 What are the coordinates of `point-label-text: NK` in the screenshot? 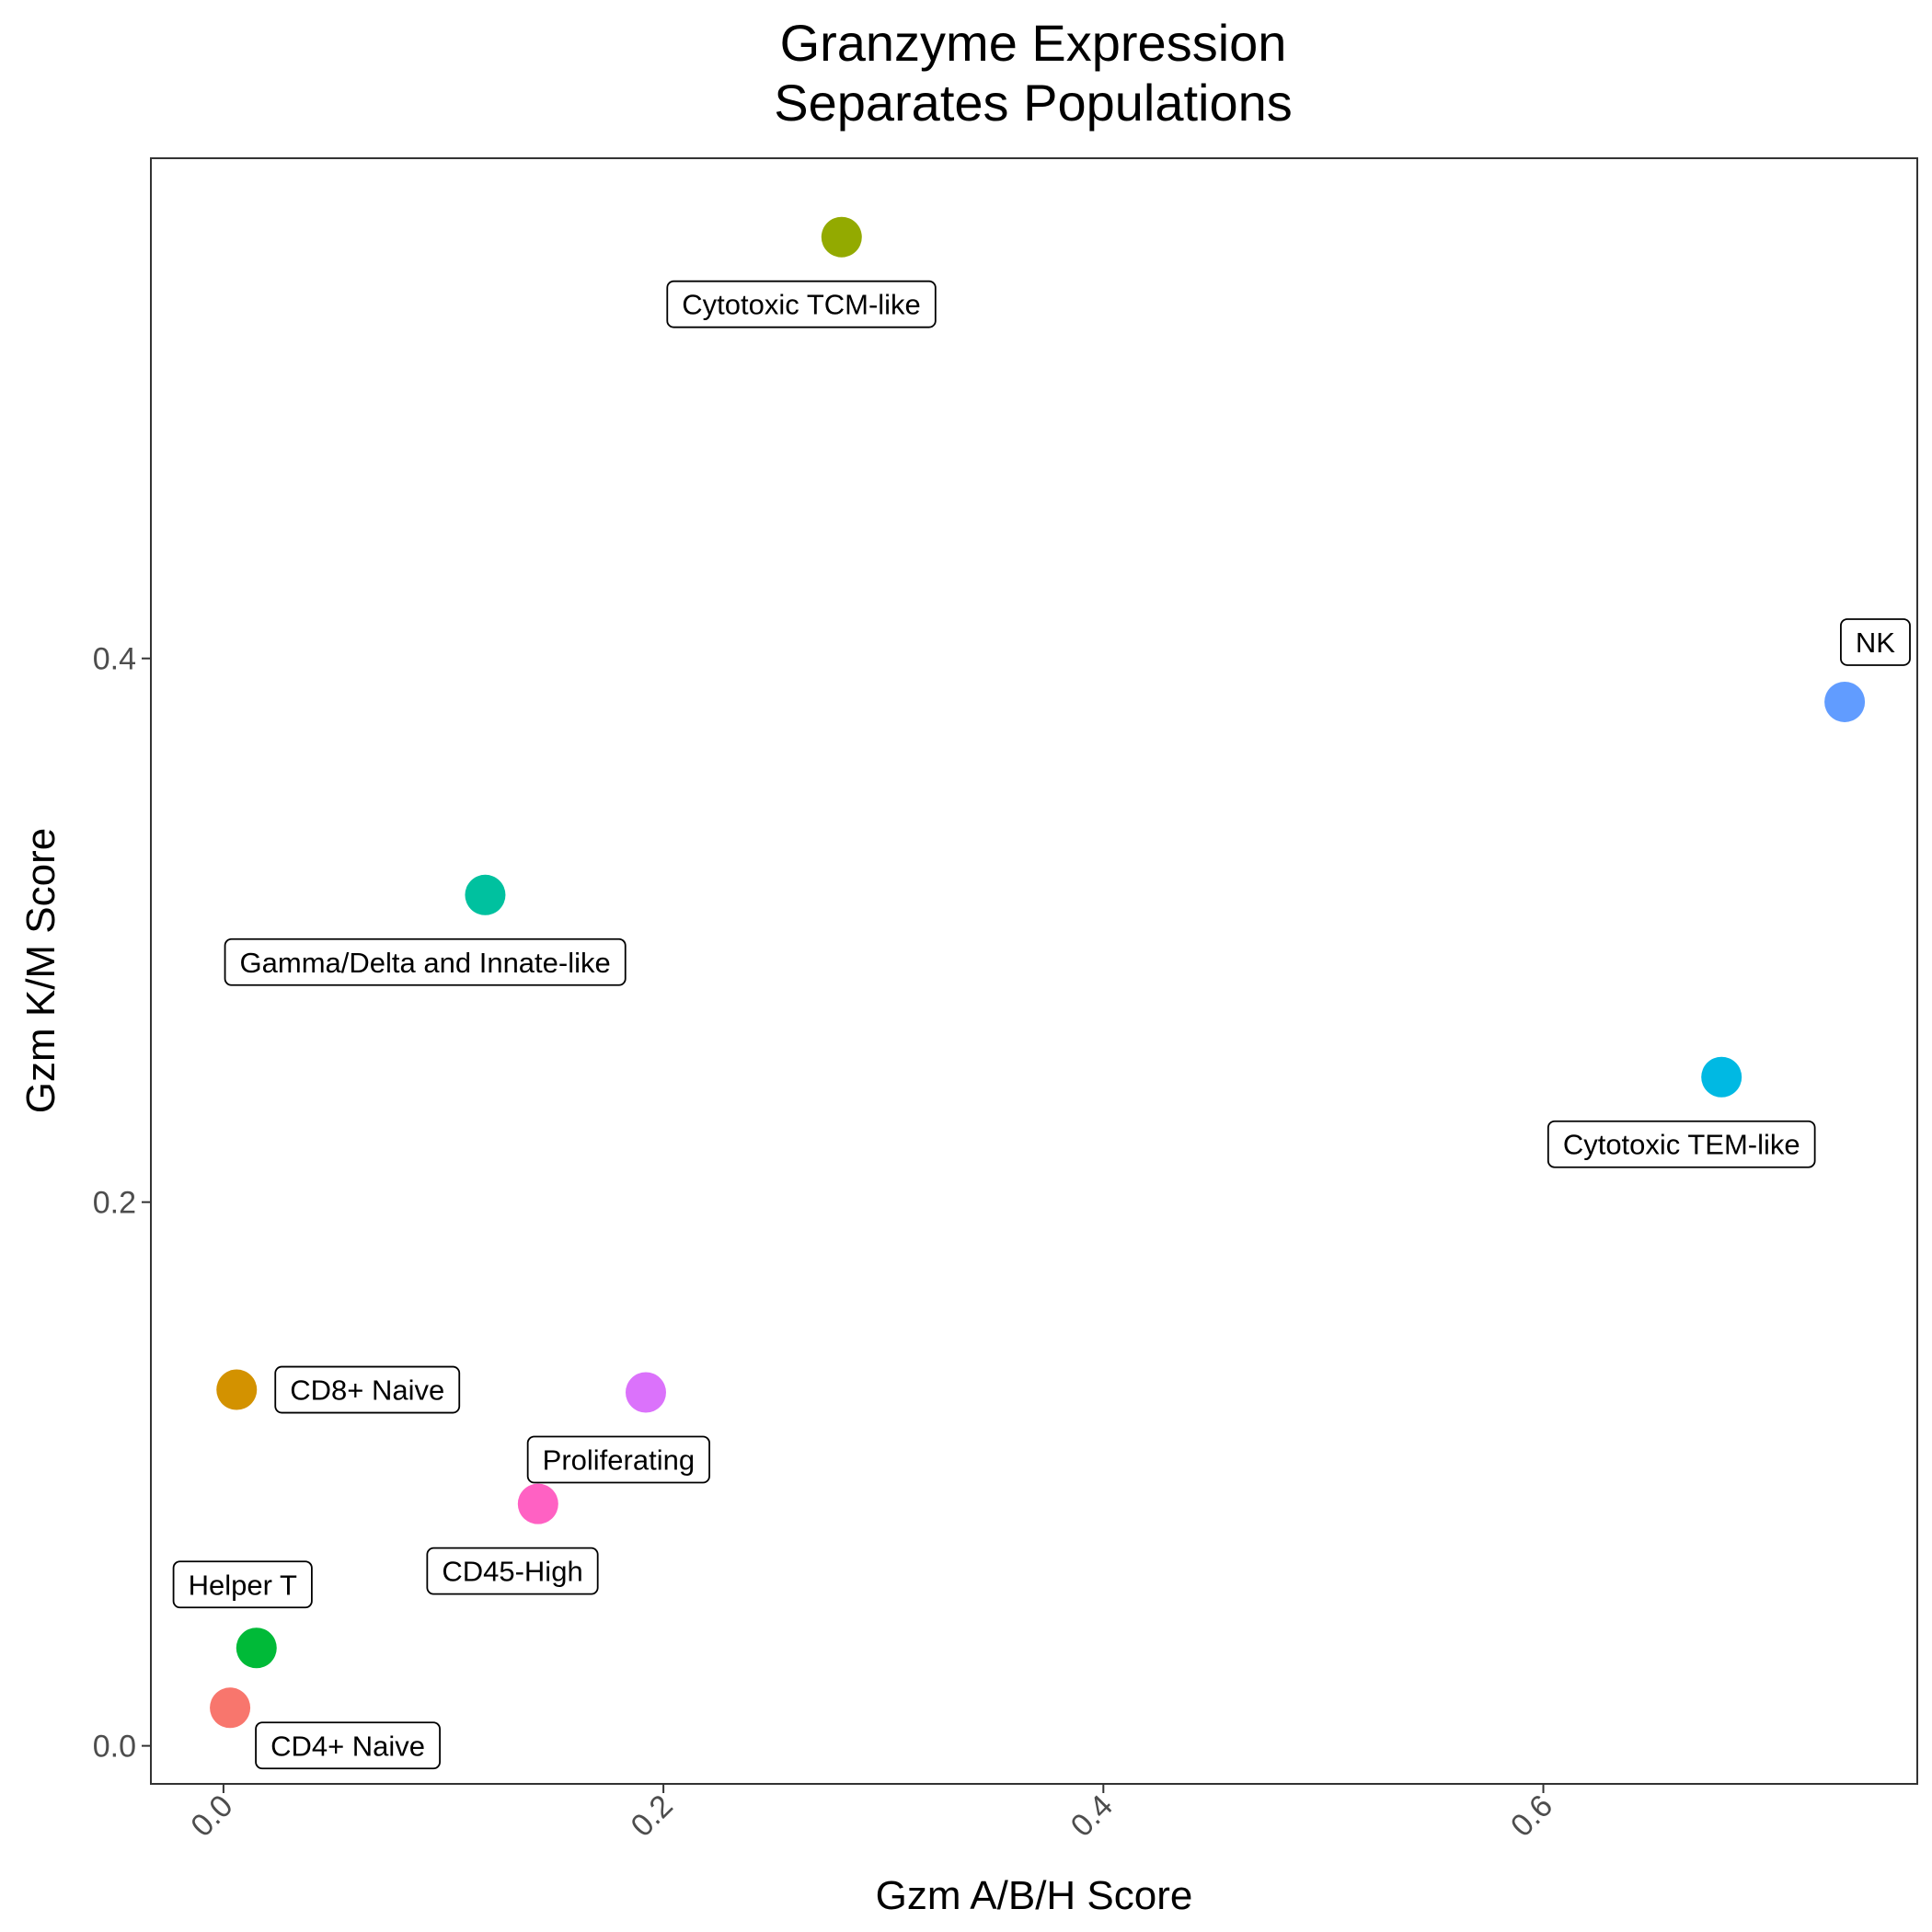 It's located at (1875, 643).